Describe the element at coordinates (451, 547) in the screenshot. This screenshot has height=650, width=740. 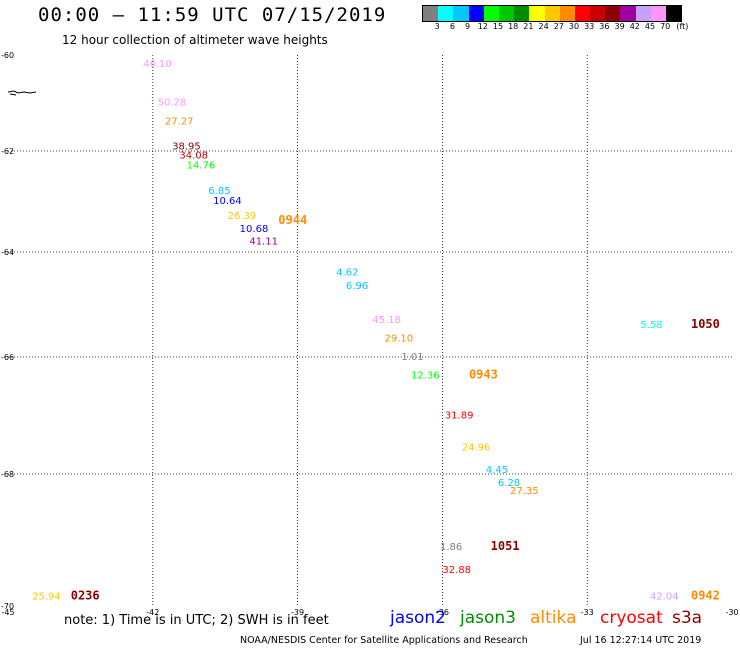
I see `swh-data-label: 1.86` at that location.